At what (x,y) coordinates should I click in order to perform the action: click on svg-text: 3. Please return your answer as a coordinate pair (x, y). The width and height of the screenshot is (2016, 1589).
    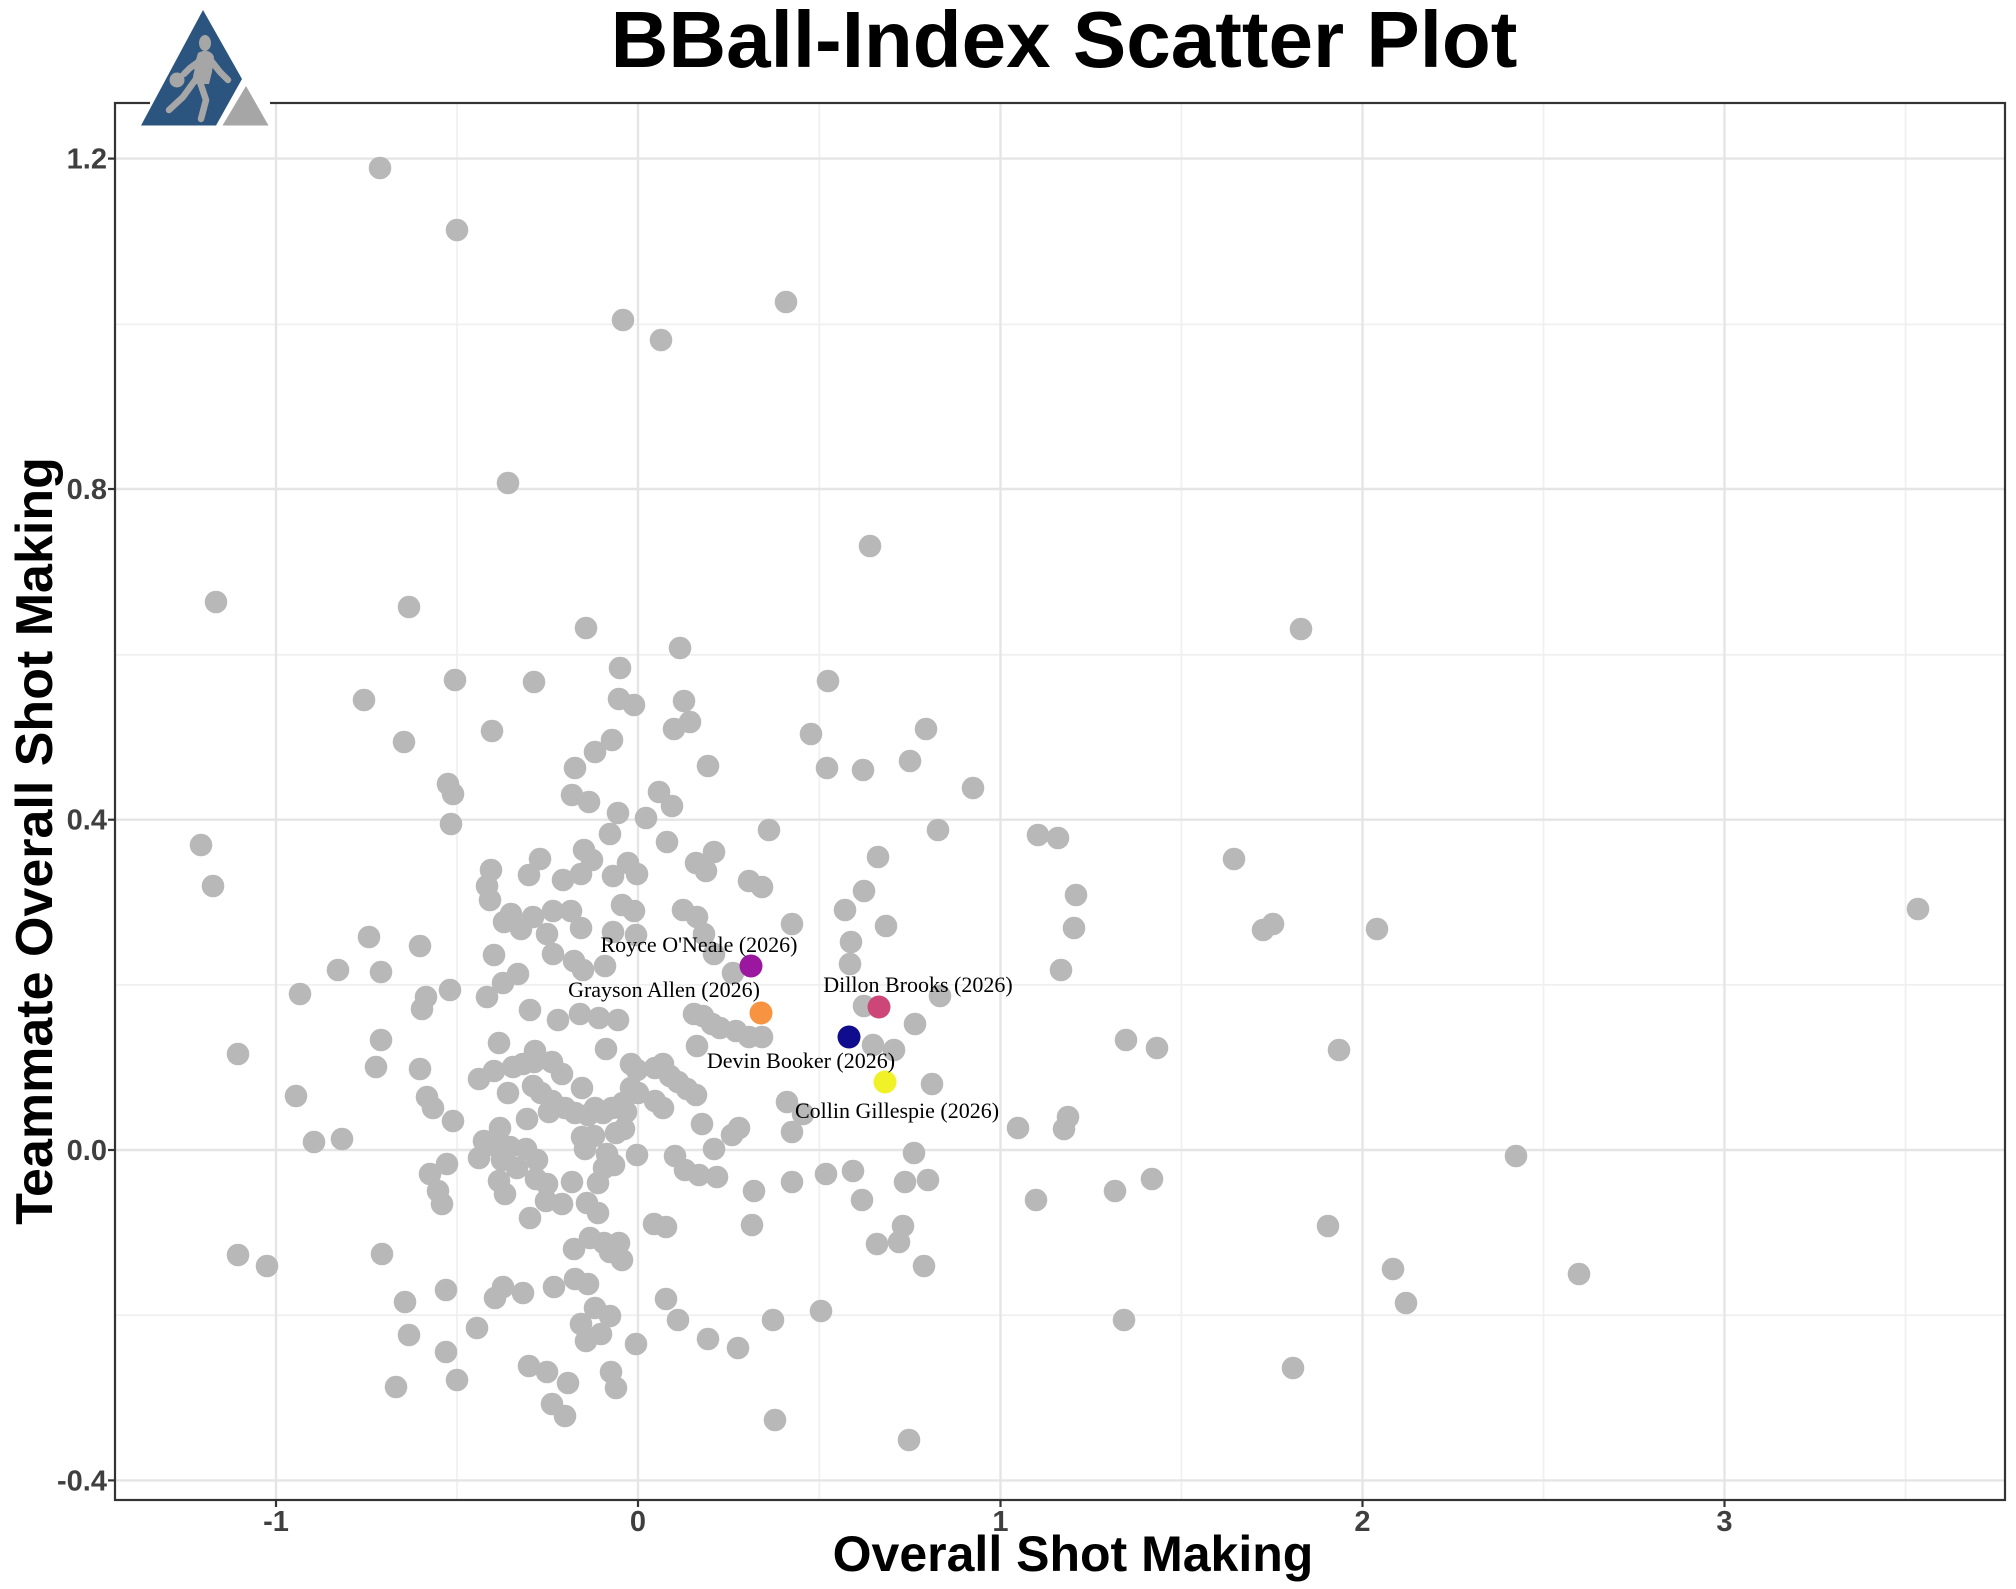
    Looking at the image, I should click on (1724, 1522).